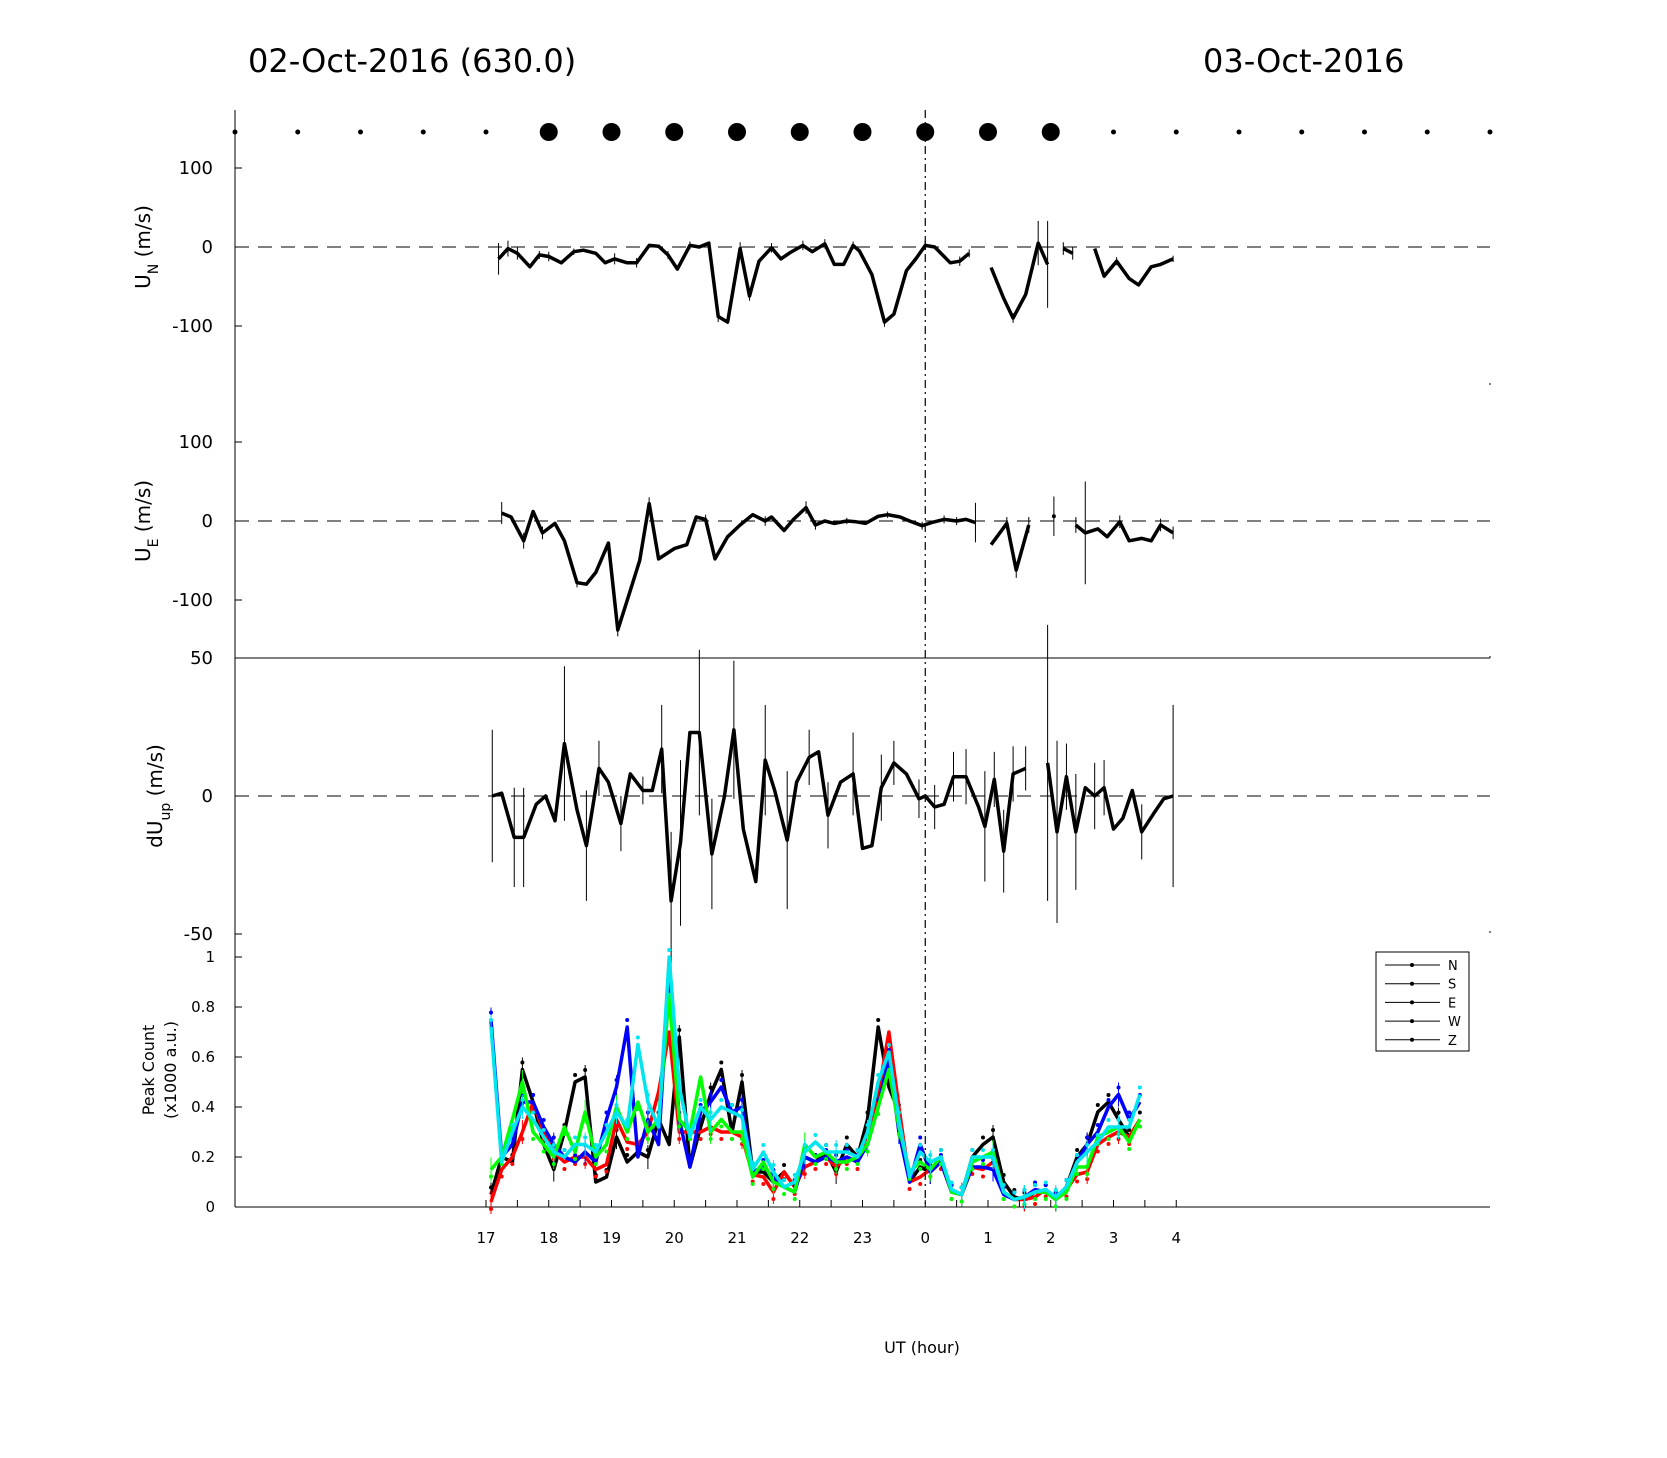  I want to click on y-axis-label-line2: (x1000 a.u.), so click(170, 1070).